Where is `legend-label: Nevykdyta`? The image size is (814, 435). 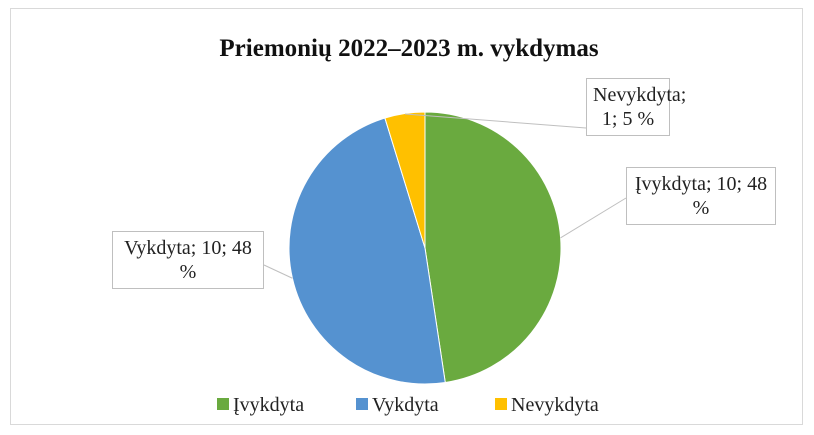
legend-label: Nevykdyta is located at coordinates (555, 405).